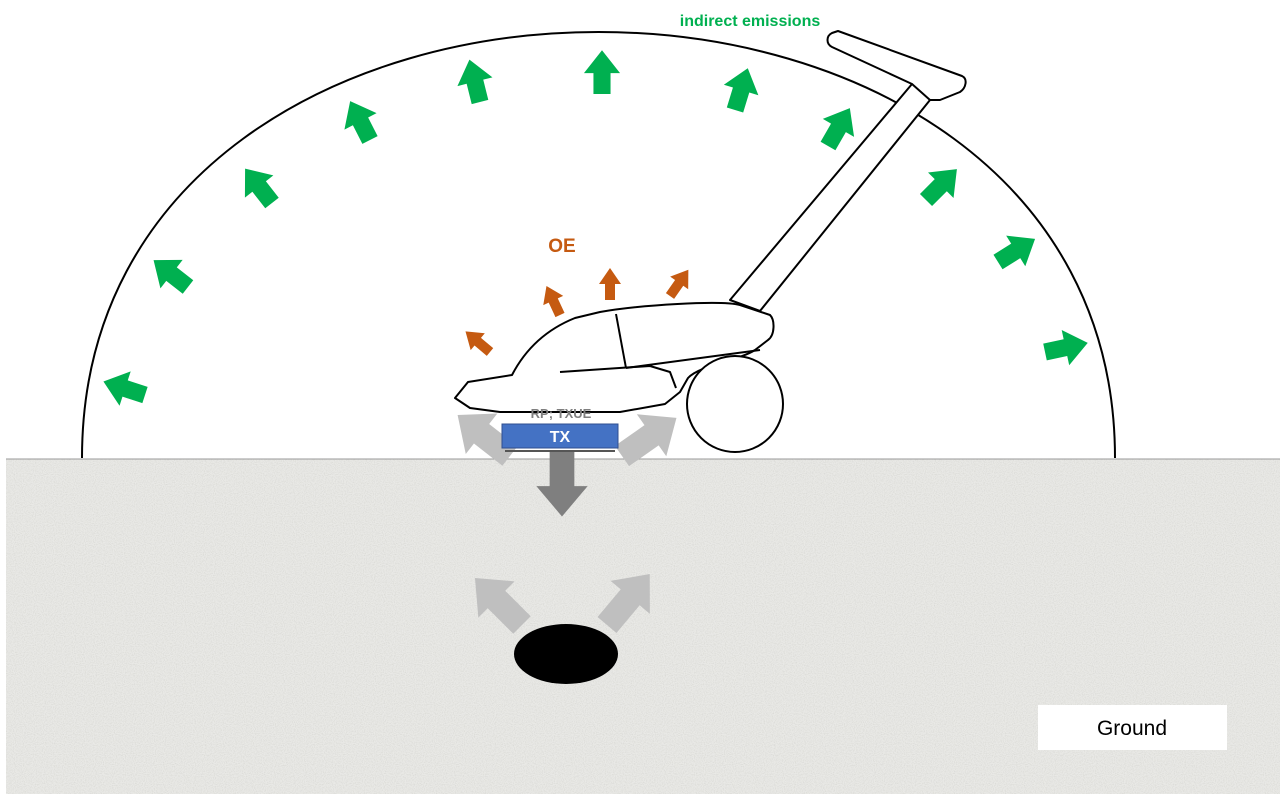 Image resolution: width=1280 pixels, height=794 pixels. What do you see at coordinates (566, 654) in the screenshot?
I see `buried-object-icon` at bounding box center [566, 654].